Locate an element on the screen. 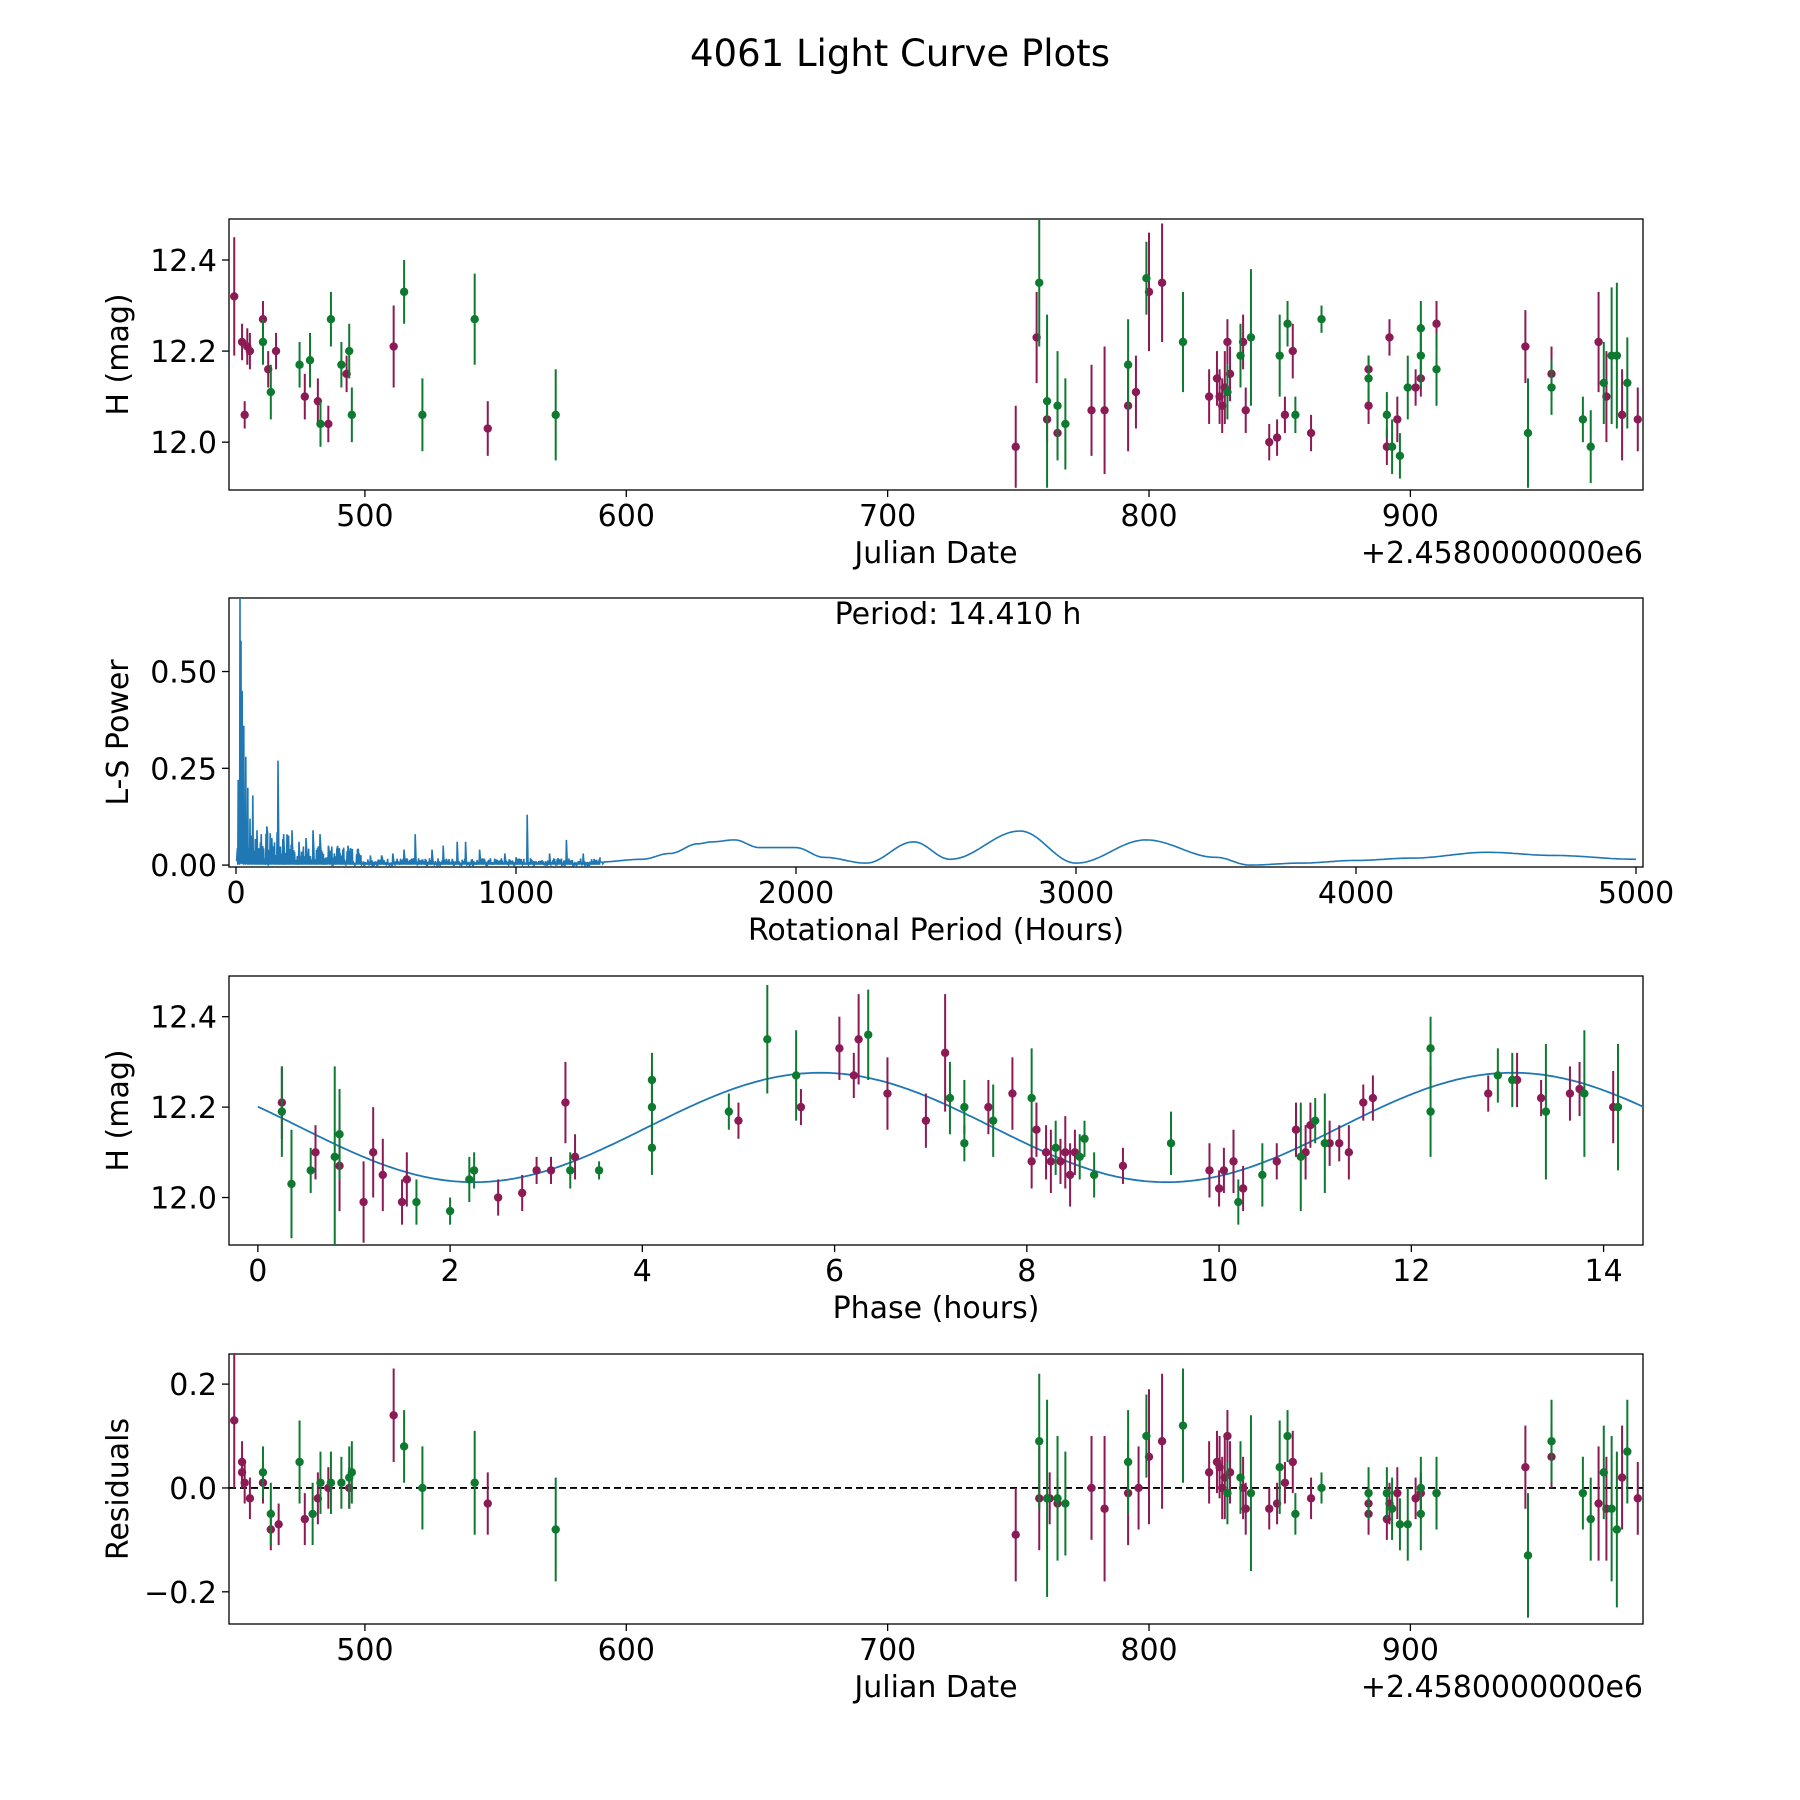  y-axis-label: H (mag) is located at coordinates (118, 1110).